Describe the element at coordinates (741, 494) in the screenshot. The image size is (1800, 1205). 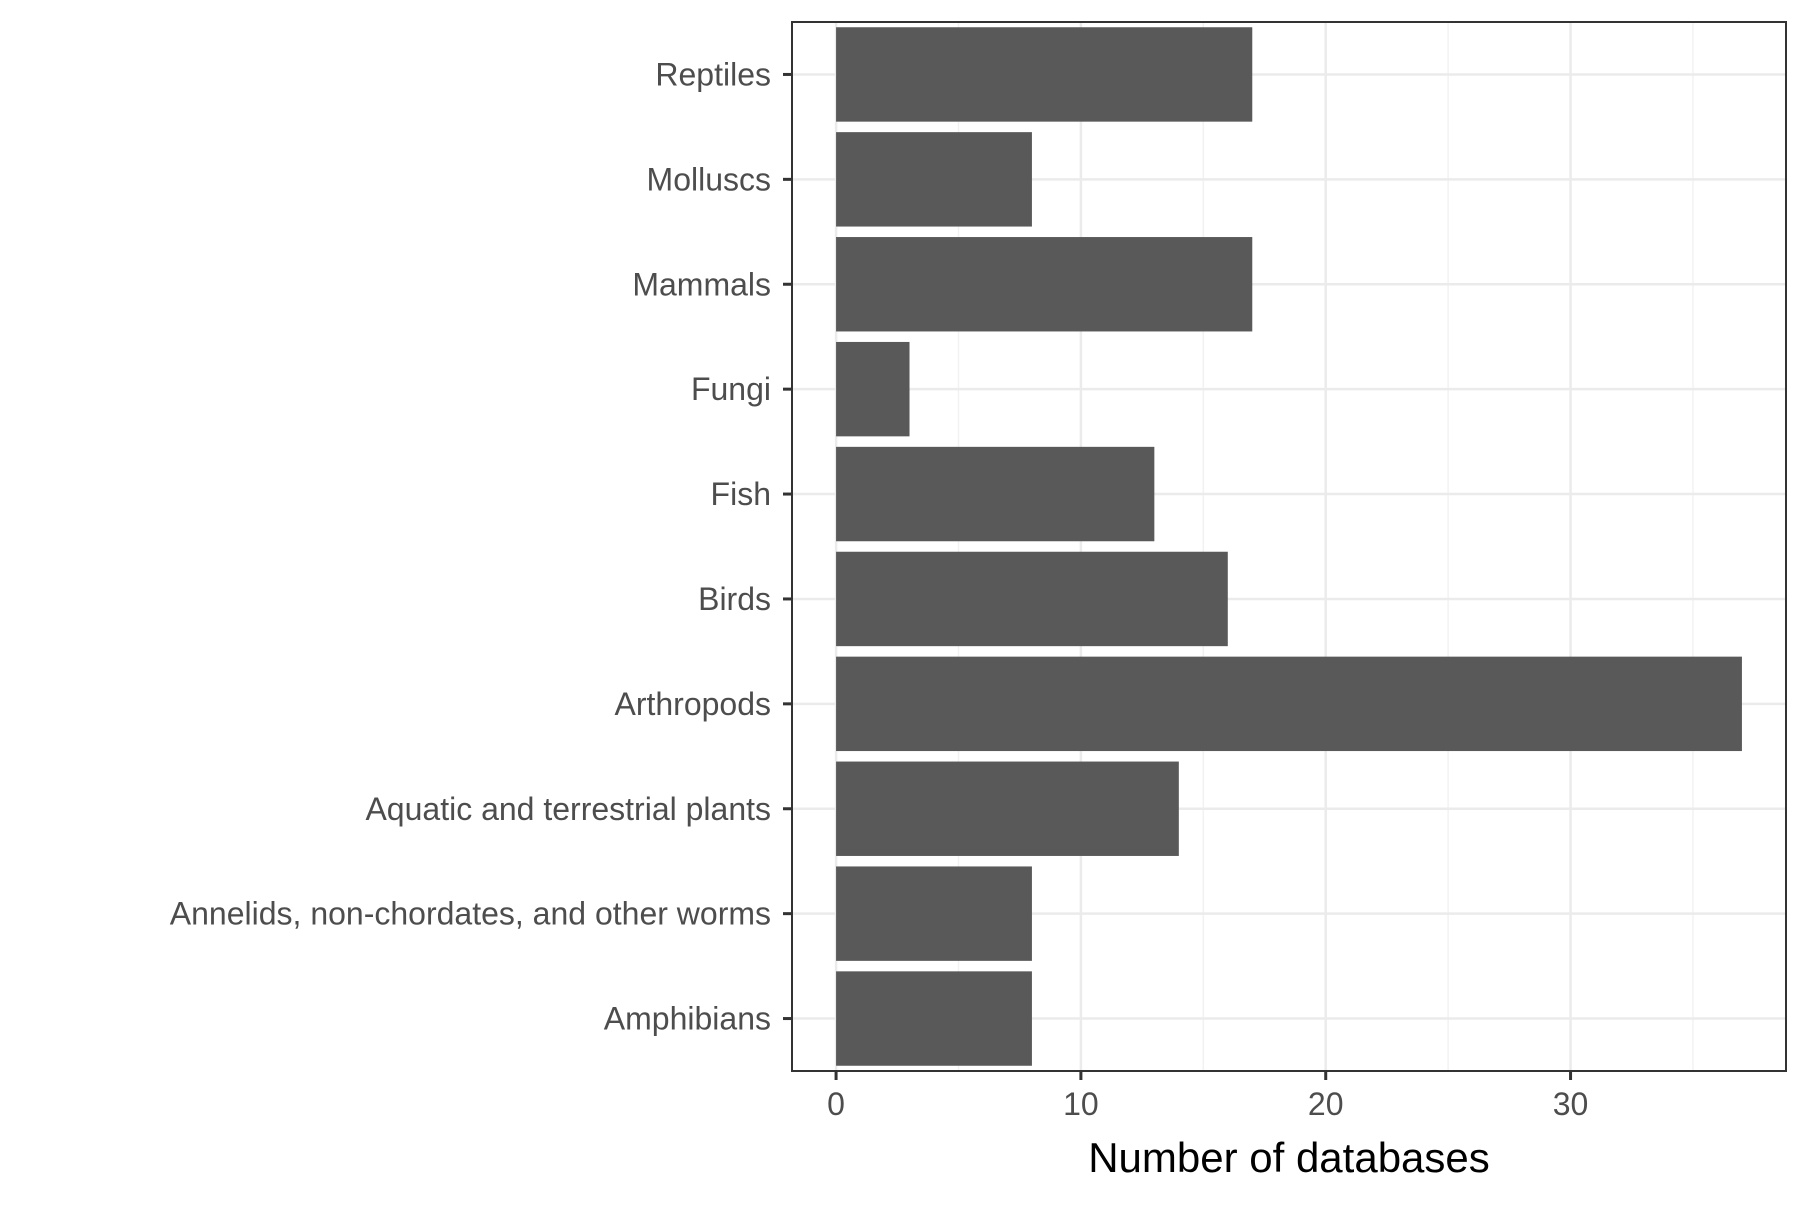
I see `y-tick-label: Fish` at that location.